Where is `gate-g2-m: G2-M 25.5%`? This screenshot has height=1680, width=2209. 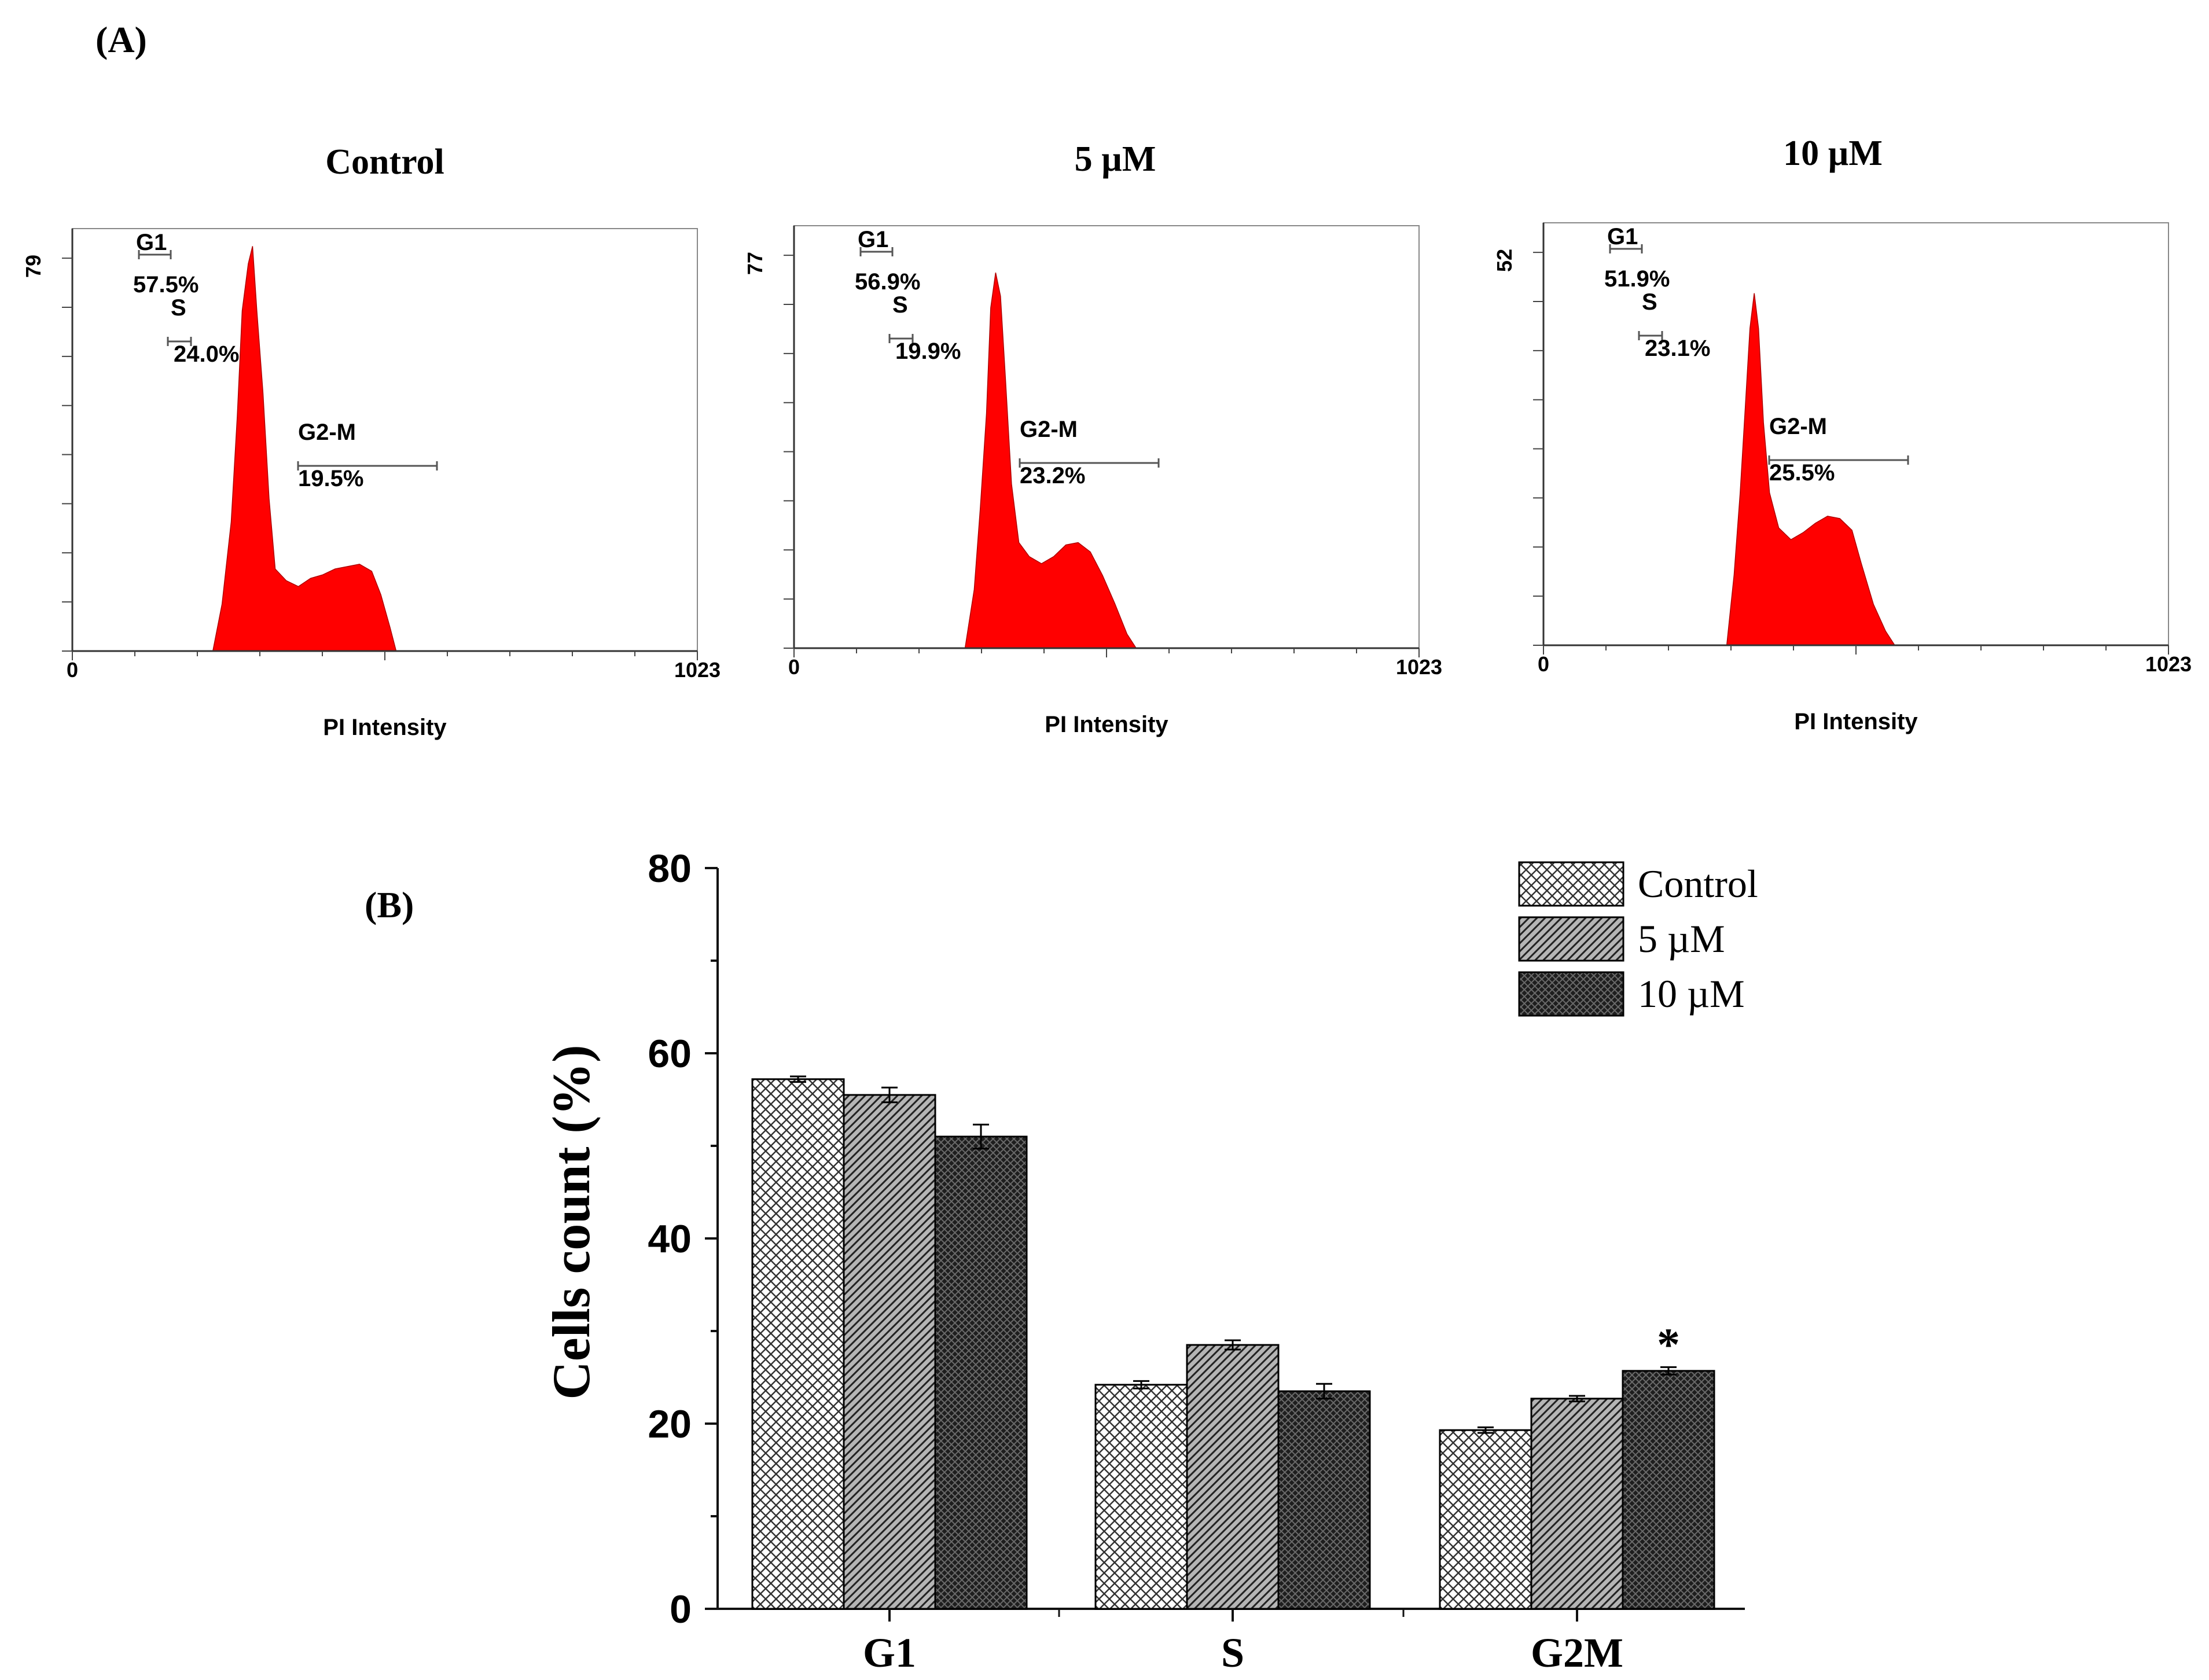
gate-g2-m: G2-M 25.5% is located at coordinates (1838, 450).